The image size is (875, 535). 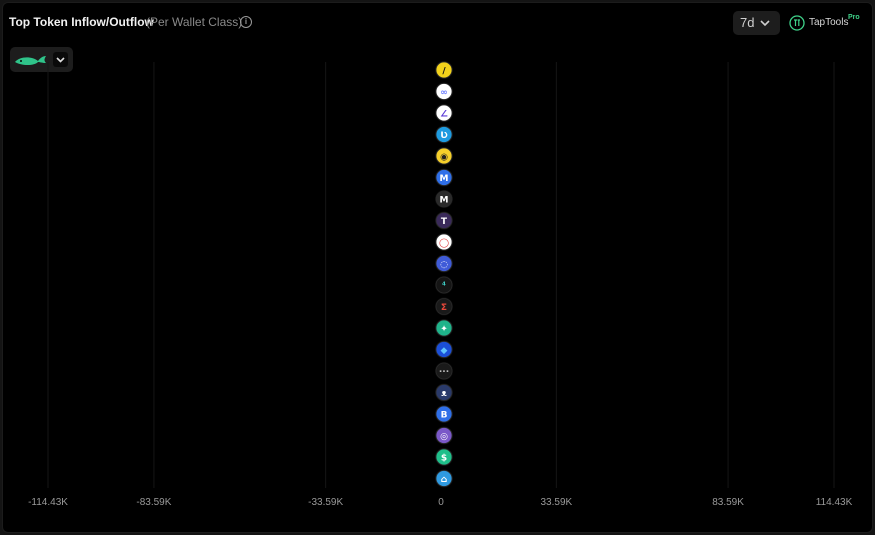 I want to click on taptools-logo-icon, so click(x=797, y=23).